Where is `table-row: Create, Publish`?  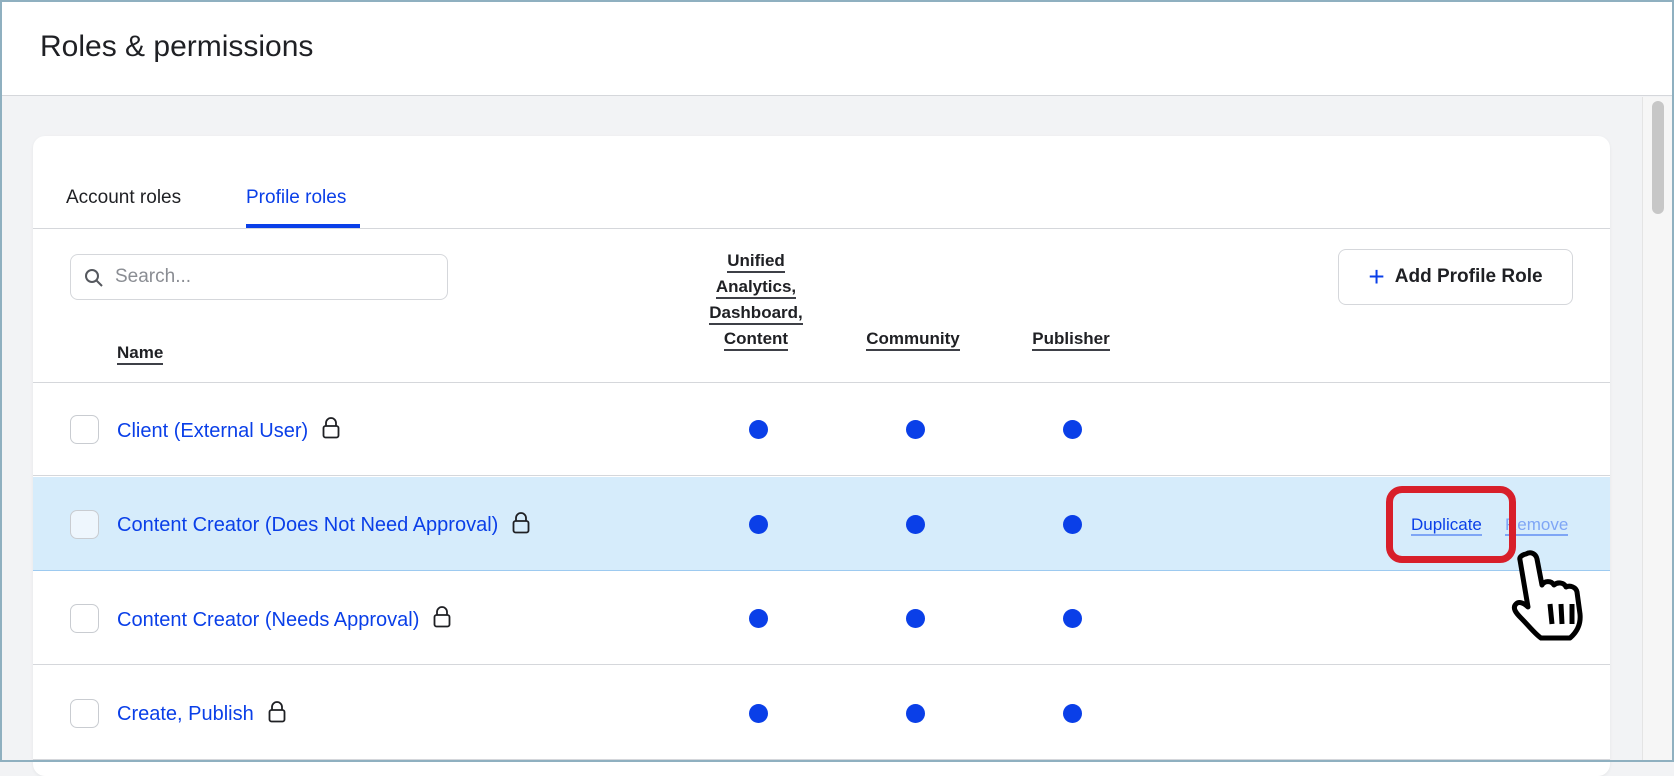
table-row: Create, Publish is located at coordinates (821, 713).